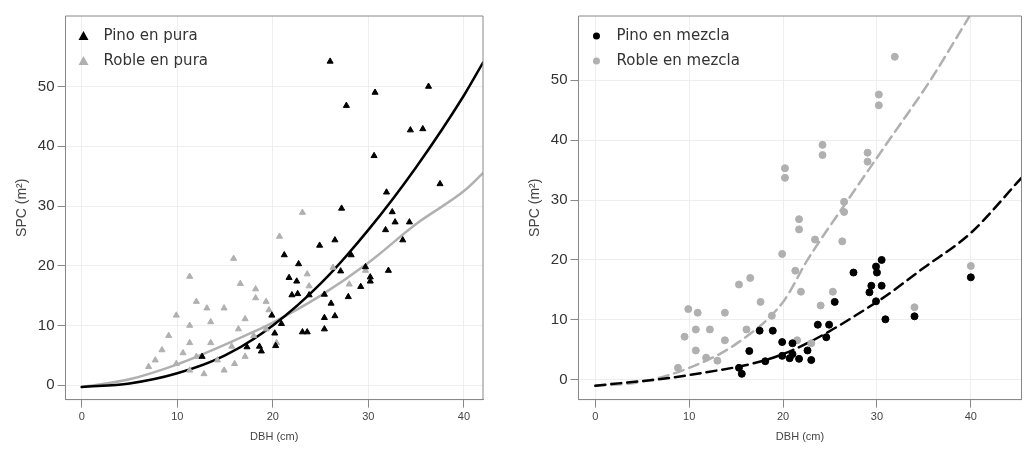 Image resolution: width=1027 pixels, height=452 pixels. Describe the element at coordinates (274, 436) in the screenshot. I see `x-axis-title: DBH (cm)` at that location.